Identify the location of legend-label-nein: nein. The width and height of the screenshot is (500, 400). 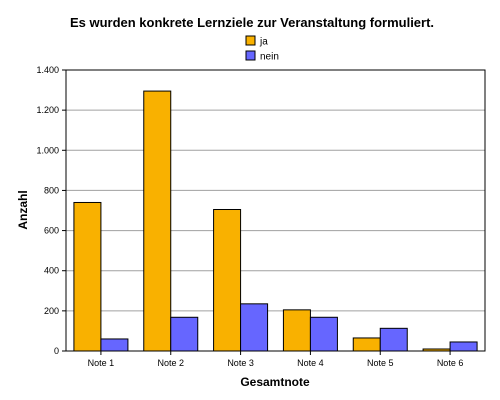
(269, 57).